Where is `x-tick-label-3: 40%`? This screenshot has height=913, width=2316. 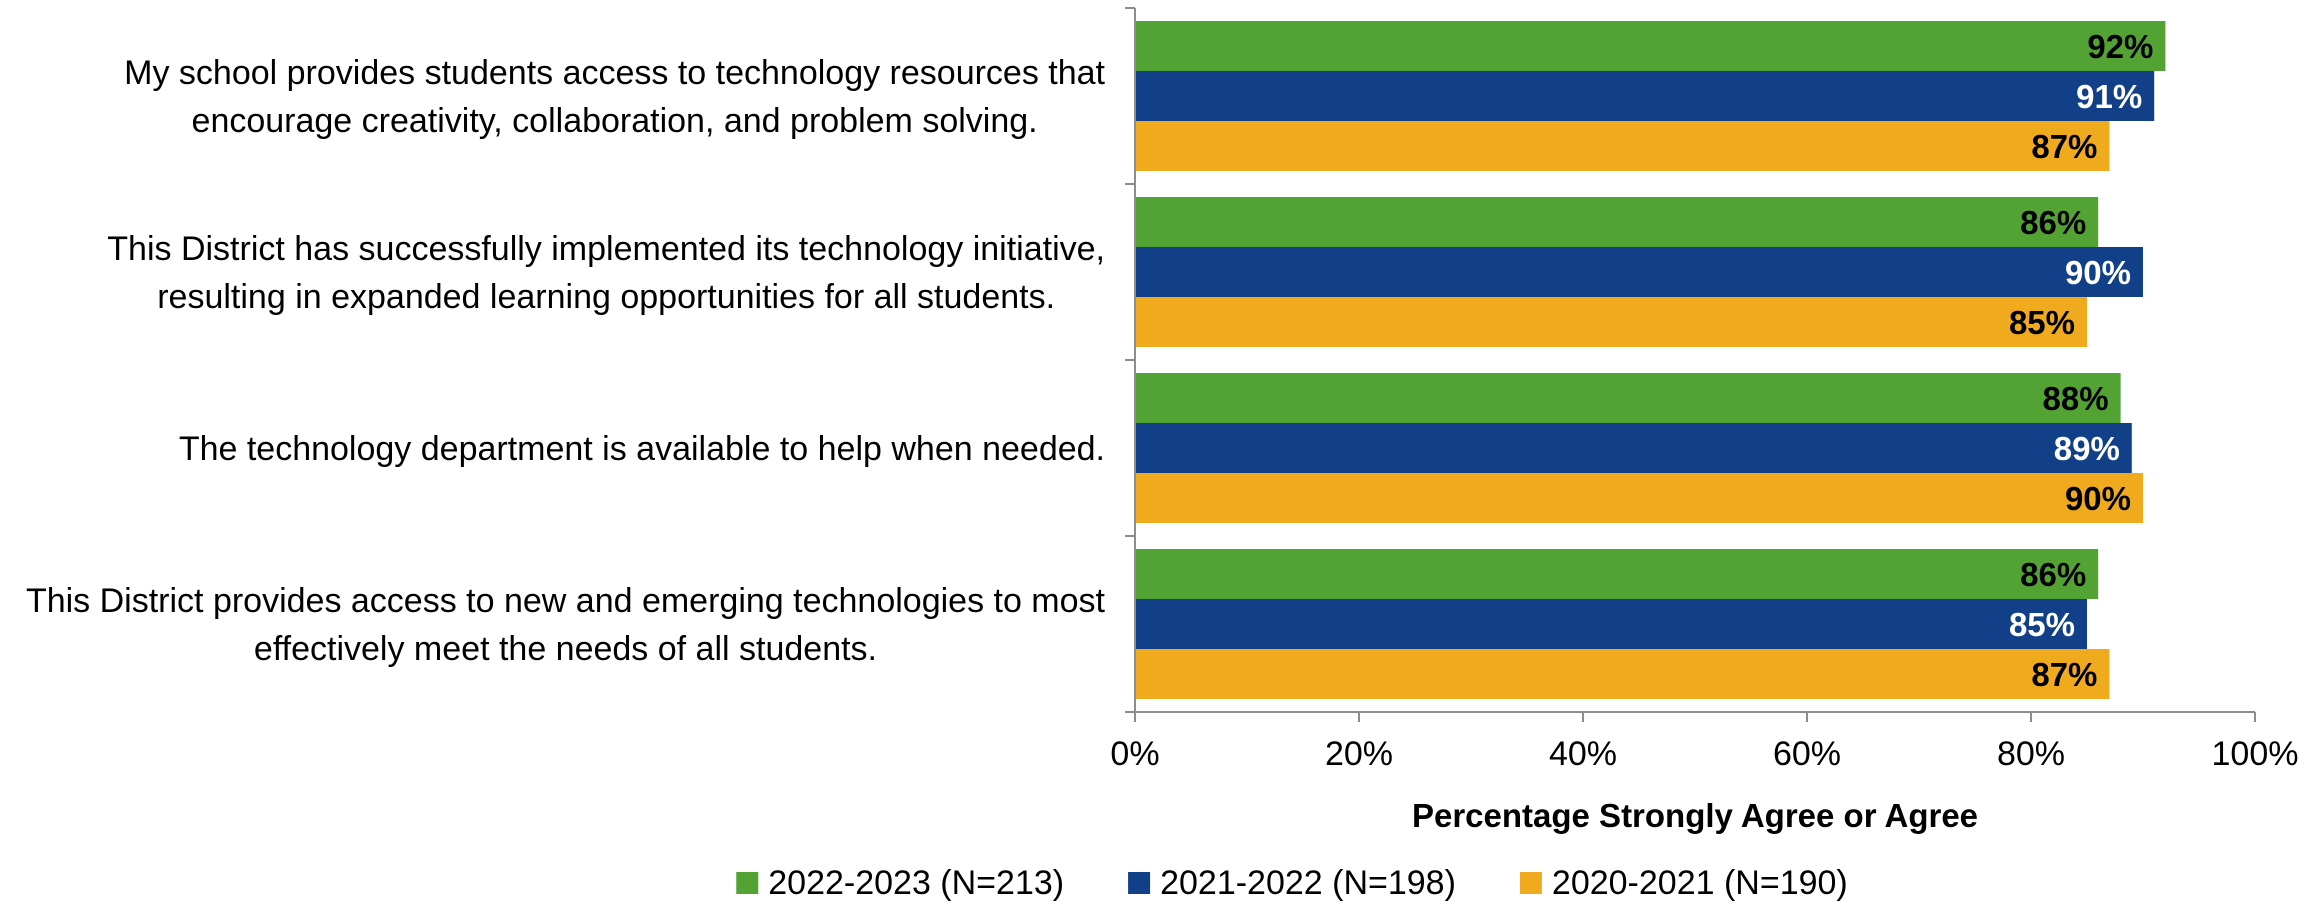 x-tick-label-3: 40% is located at coordinates (1583, 754).